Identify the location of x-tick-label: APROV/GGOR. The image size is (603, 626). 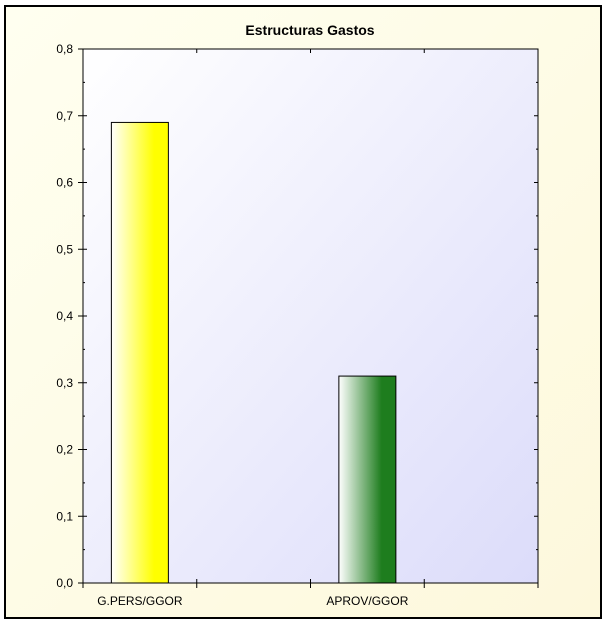
(367, 601).